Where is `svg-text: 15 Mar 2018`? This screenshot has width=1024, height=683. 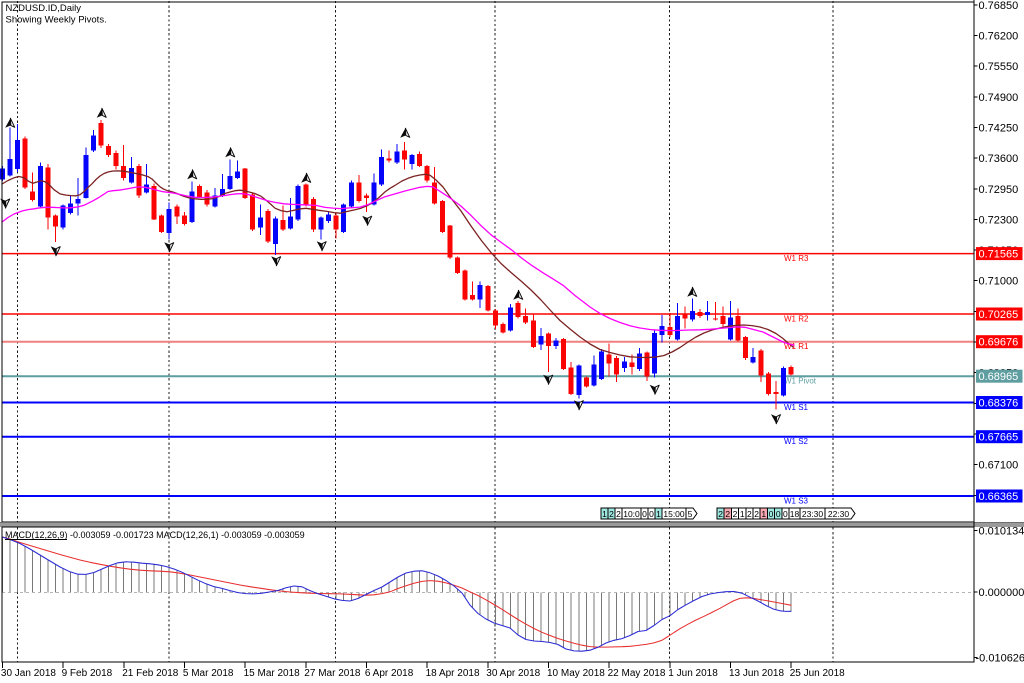
svg-text: 15 Mar 2018 is located at coordinates (272, 673).